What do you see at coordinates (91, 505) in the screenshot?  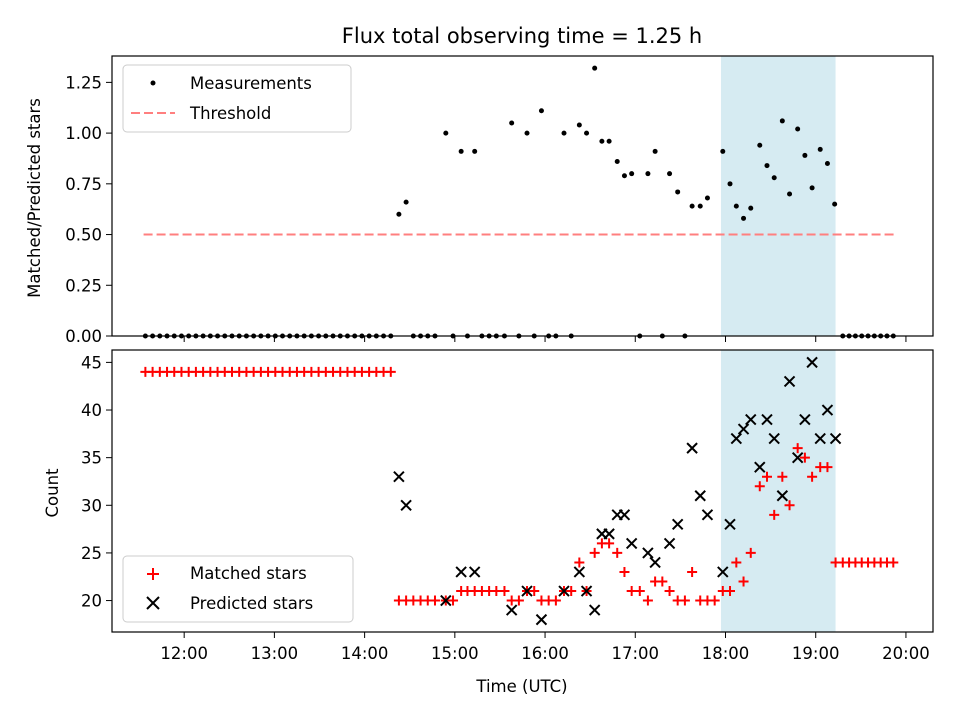 I see `bottom-y-tick-label: 30` at bounding box center [91, 505].